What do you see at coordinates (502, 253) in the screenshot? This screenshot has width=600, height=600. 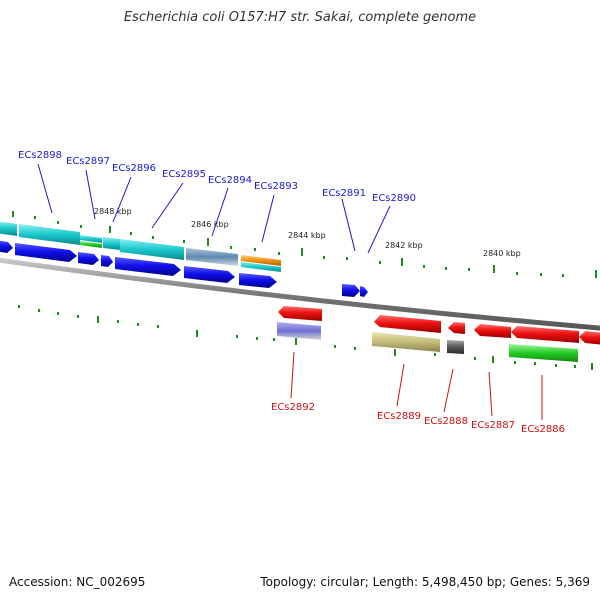 I see `ruler-label-2840: 2840 kbp` at bounding box center [502, 253].